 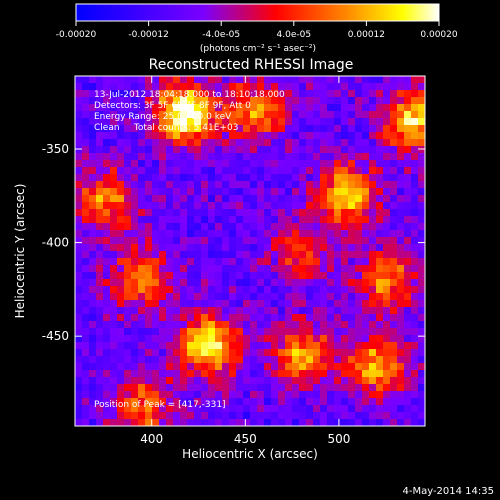 What do you see at coordinates (294, 35) in the screenshot?
I see `colorbar-tick-label: 4.0e-05` at bounding box center [294, 35].